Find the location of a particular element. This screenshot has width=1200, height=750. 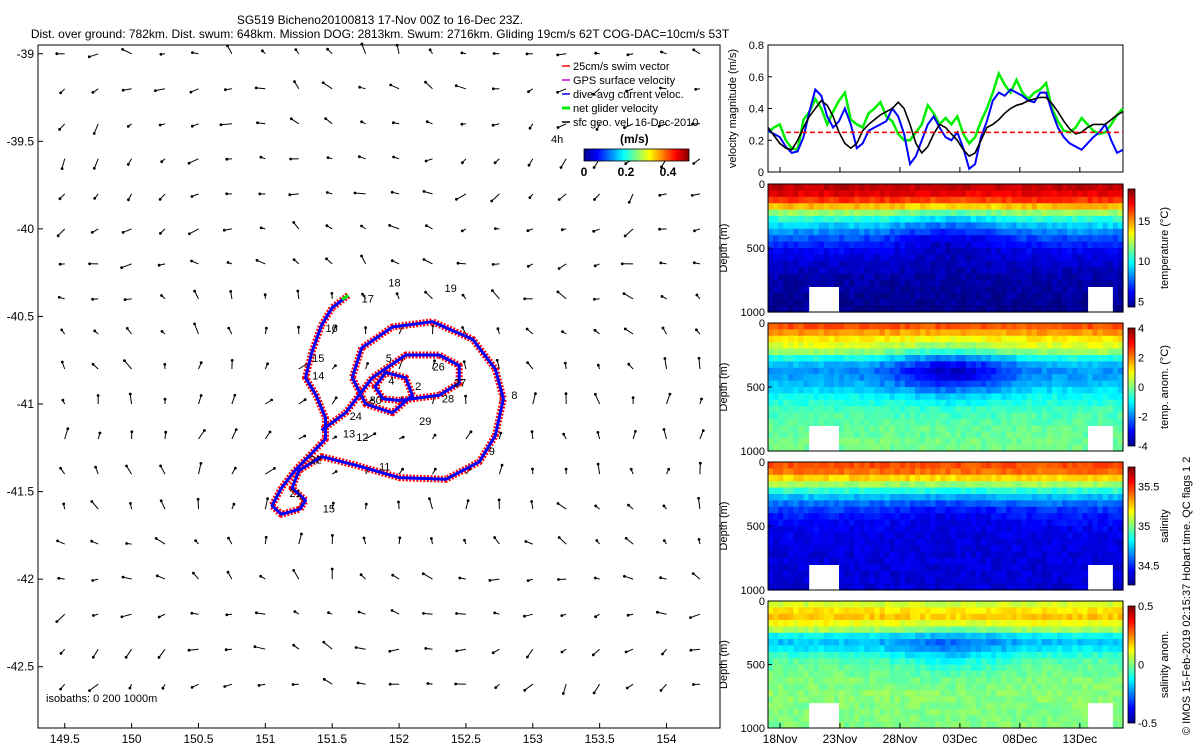

x-tick-label: 152 is located at coordinates (399, 739).